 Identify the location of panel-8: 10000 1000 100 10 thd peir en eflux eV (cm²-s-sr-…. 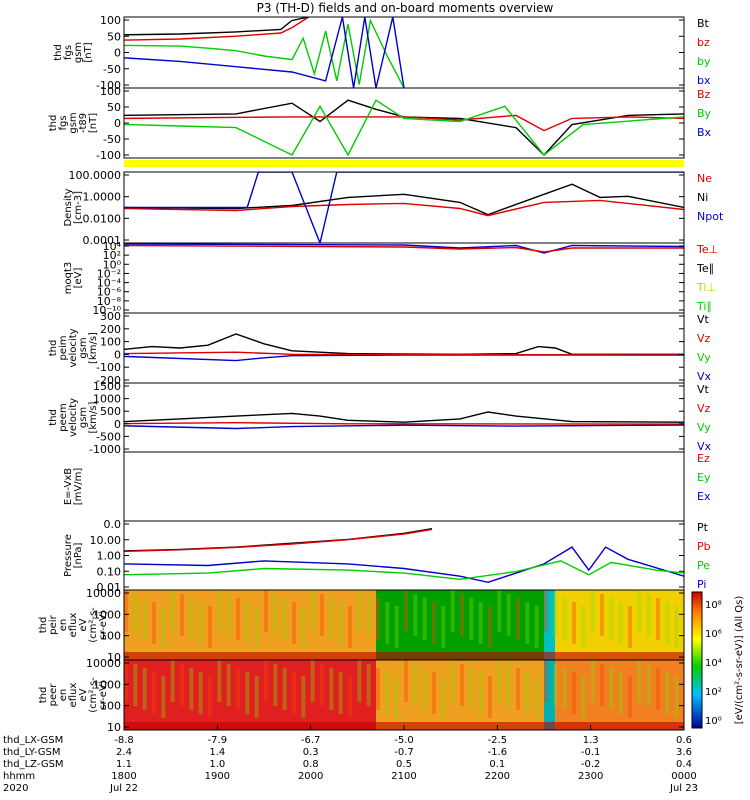
(361, 625).